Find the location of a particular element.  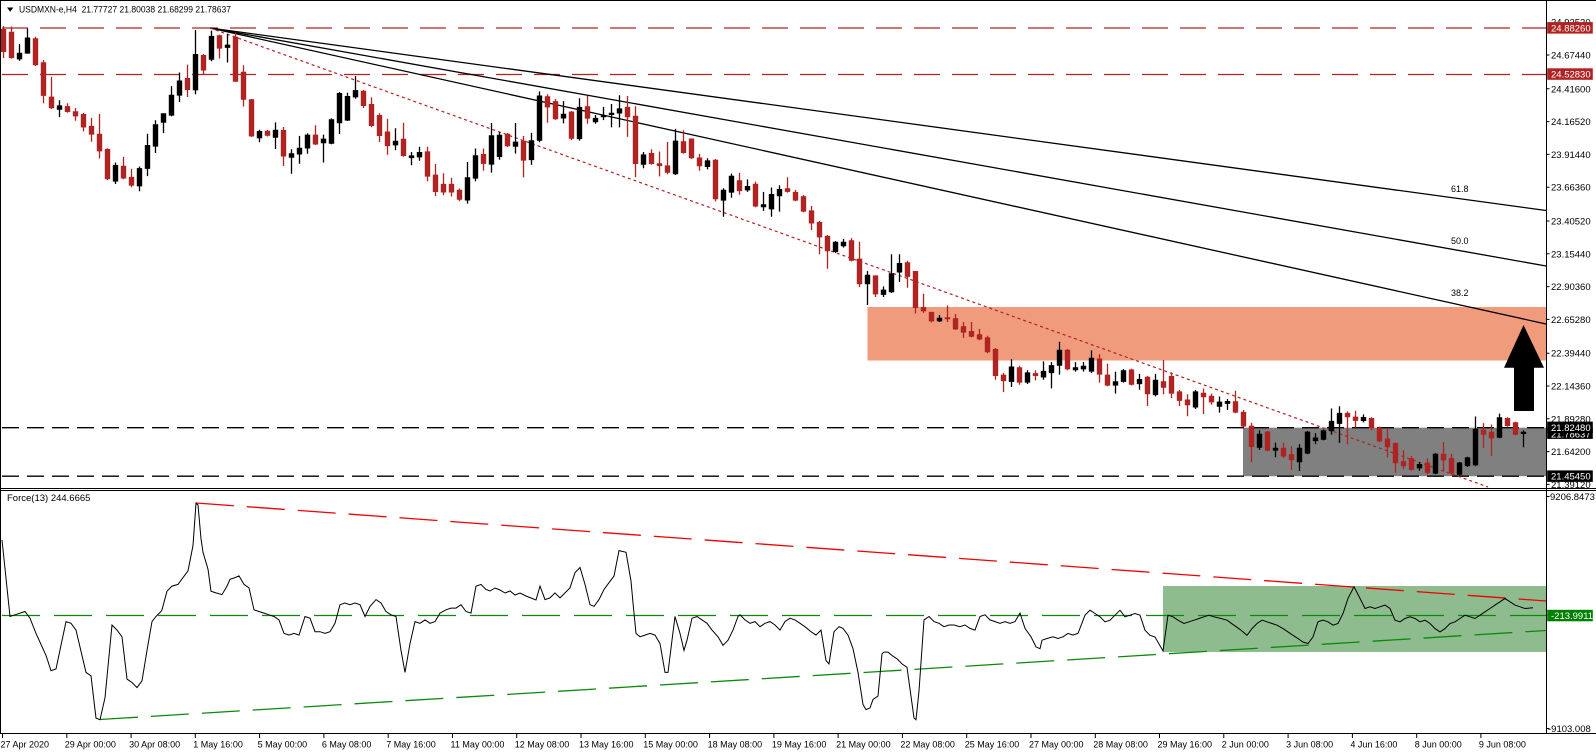

svg-text: 23.91440 is located at coordinates (1571, 155).